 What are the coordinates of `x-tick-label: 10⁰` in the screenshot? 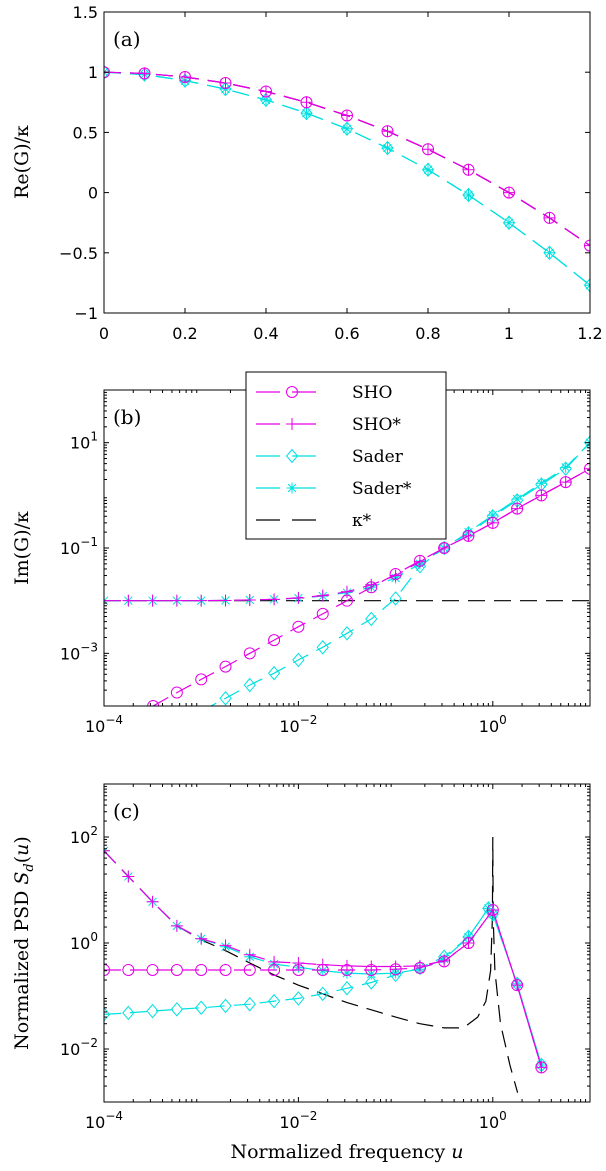 It's located at (493, 724).